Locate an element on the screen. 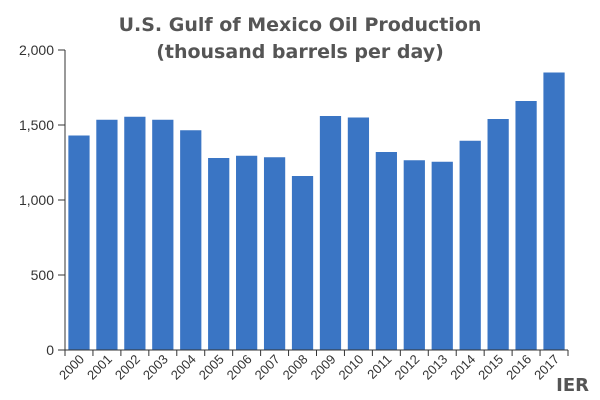  x-tick-label: 2012 is located at coordinates (406, 367).